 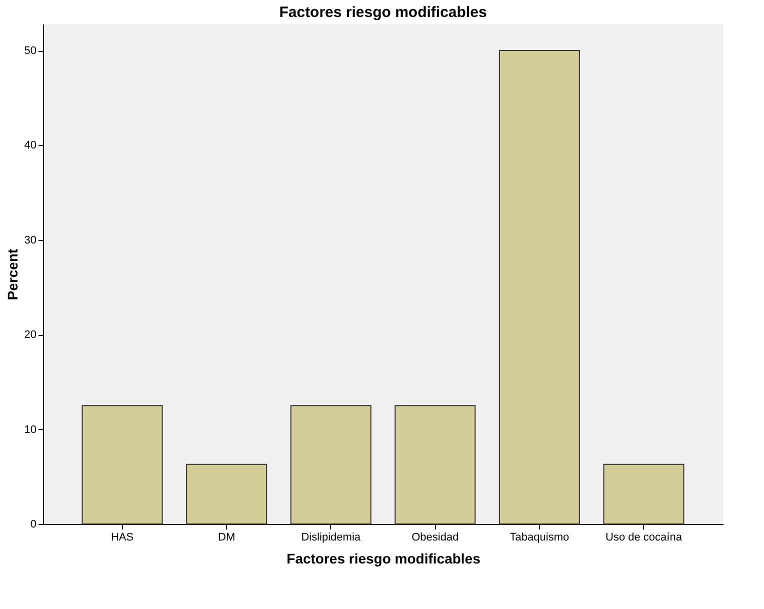 I want to click on y-tick-label: 30, so click(x=30, y=240).